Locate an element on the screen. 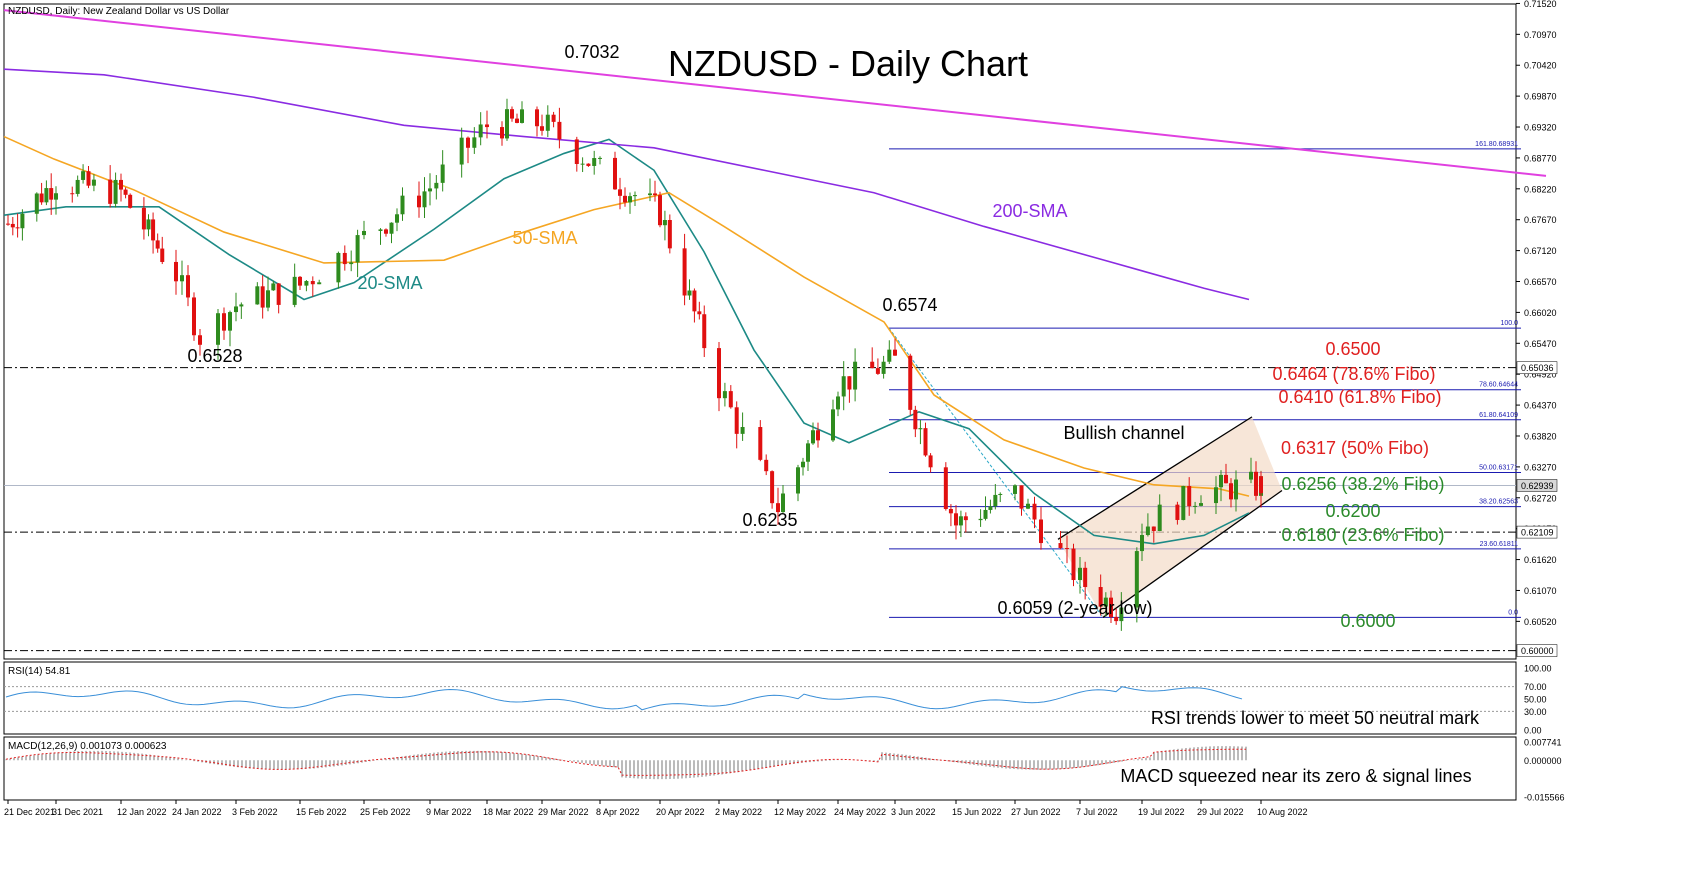  x-tick-label: 8 Apr 2022 is located at coordinates (618, 812).